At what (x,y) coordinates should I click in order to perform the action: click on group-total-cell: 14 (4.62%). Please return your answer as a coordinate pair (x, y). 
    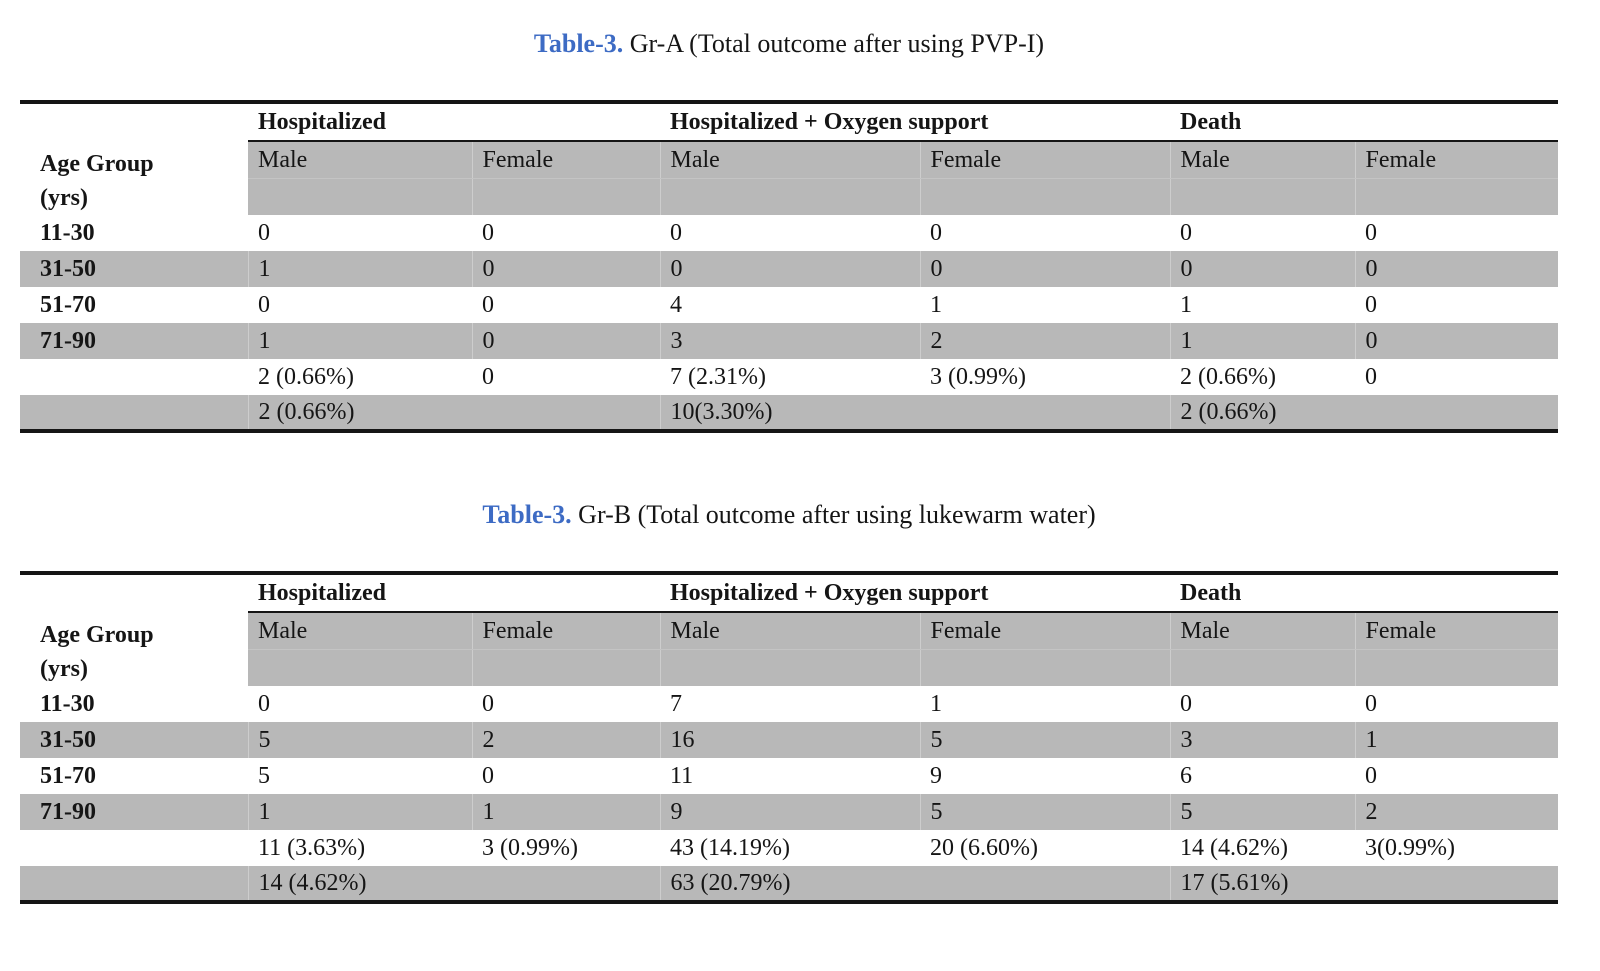
    Looking at the image, I should click on (454, 884).